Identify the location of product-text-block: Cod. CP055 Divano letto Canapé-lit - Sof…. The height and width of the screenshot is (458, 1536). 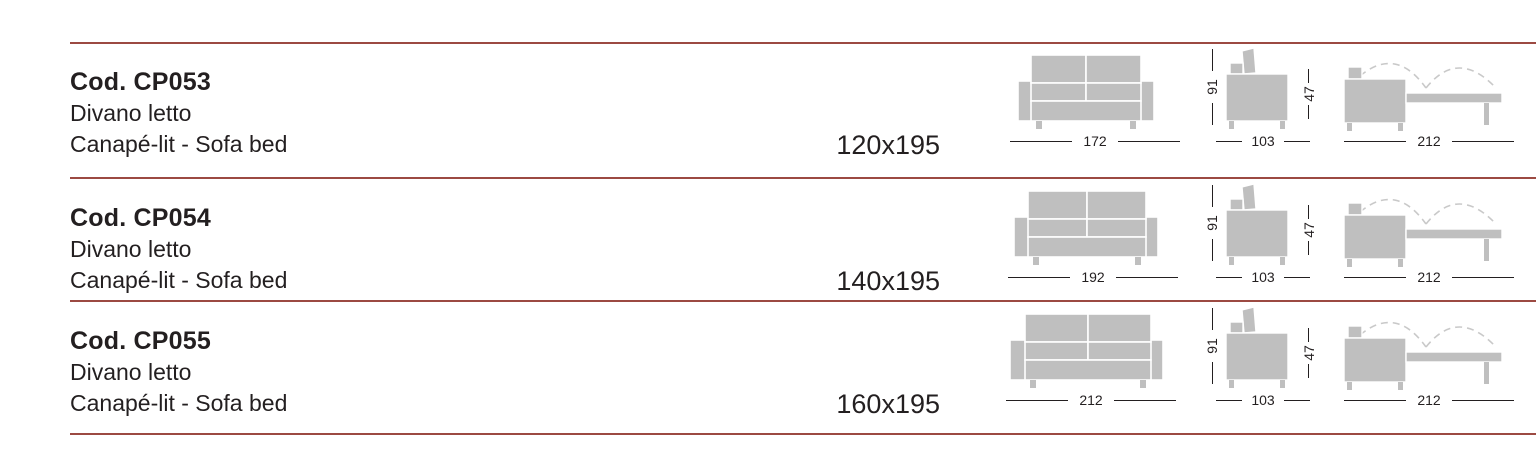
(380, 372).